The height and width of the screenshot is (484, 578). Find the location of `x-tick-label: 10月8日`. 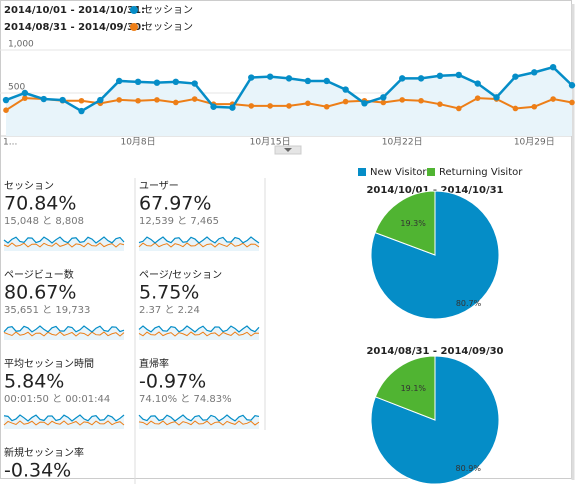

x-tick-label: 10月8日 is located at coordinates (137, 142).